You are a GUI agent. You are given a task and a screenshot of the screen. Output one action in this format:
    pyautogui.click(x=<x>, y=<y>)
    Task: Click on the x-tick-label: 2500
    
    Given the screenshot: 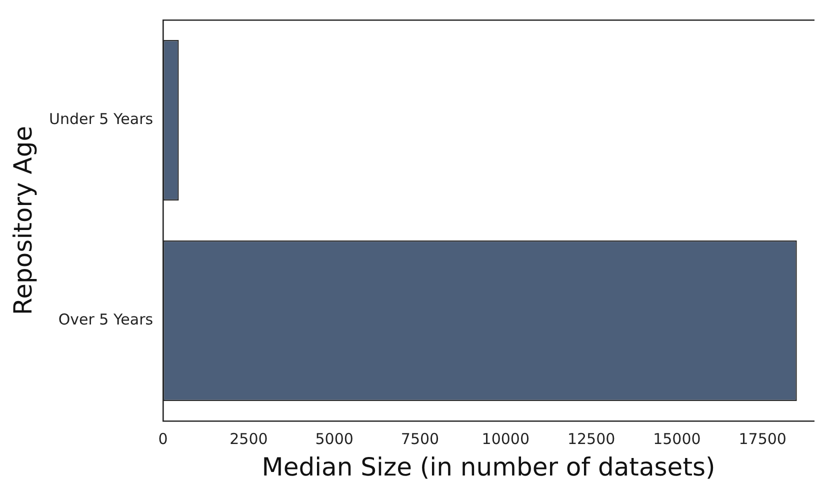 What is the action you would take?
    pyautogui.click(x=249, y=439)
    